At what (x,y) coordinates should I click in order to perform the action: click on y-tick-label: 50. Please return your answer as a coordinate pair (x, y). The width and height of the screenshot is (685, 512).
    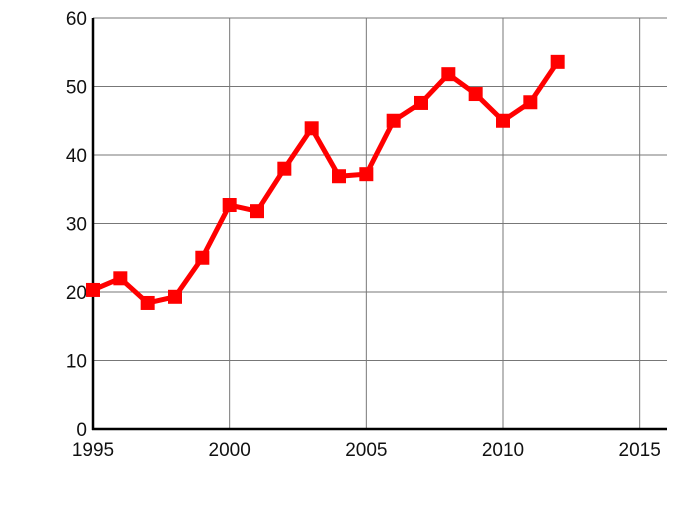
    Looking at the image, I should click on (76, 88).